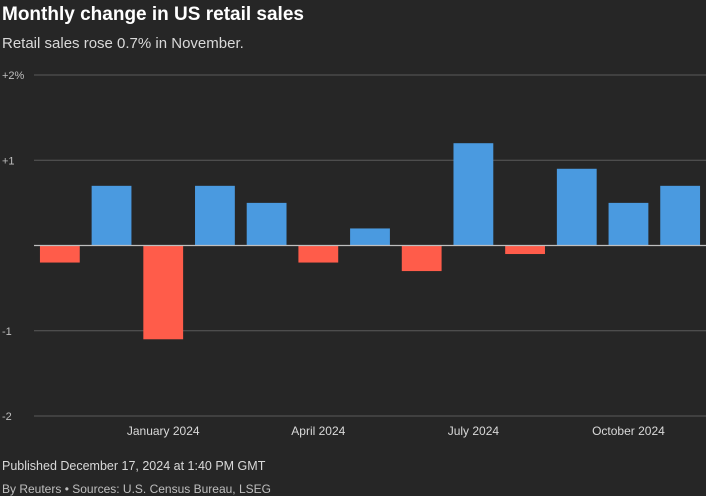  Describe the element at coordinates (13, 76) in the screenshot. I see `y-tick-label: +2%` at that location.